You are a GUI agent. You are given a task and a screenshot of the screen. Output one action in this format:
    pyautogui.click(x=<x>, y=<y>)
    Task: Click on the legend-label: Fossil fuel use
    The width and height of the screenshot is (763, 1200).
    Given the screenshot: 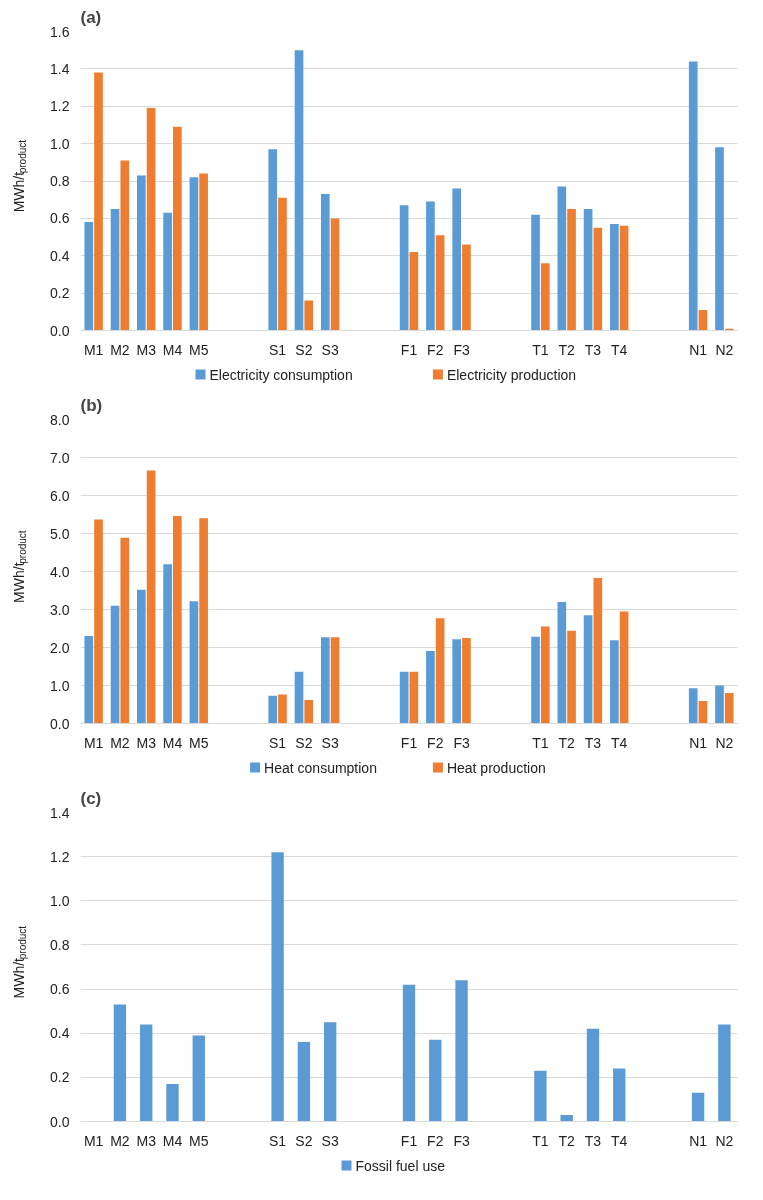 What is the action you would take?
    pyautogui.click(x=400, y=1165)
    